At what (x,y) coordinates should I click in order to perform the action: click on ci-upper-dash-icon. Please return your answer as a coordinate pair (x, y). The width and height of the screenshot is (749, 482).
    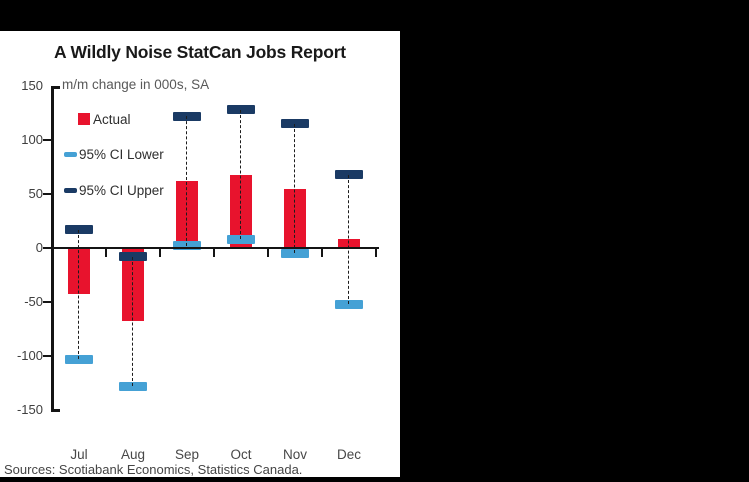
    Looking at the image, I should click on (70, 190).